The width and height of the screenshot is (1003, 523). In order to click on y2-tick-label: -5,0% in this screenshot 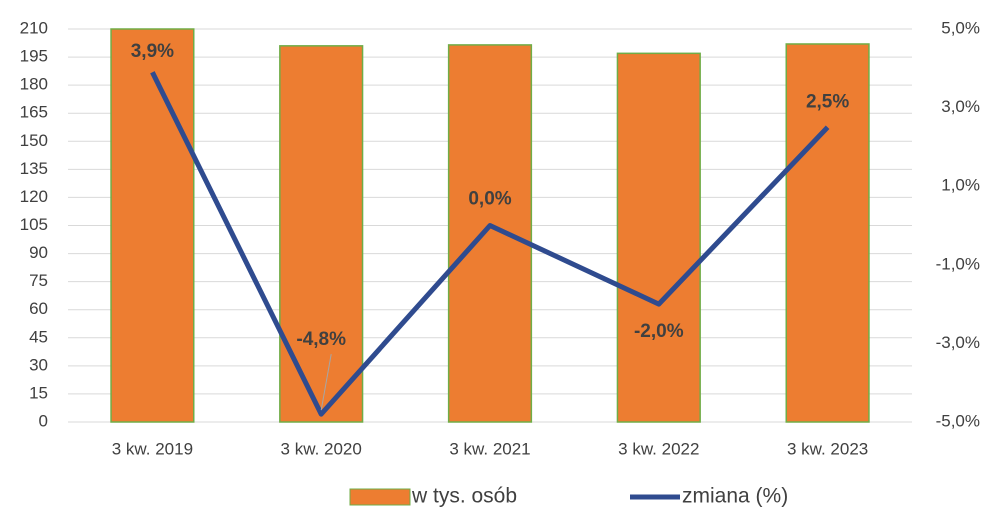, I will do `click(958, 420)`.